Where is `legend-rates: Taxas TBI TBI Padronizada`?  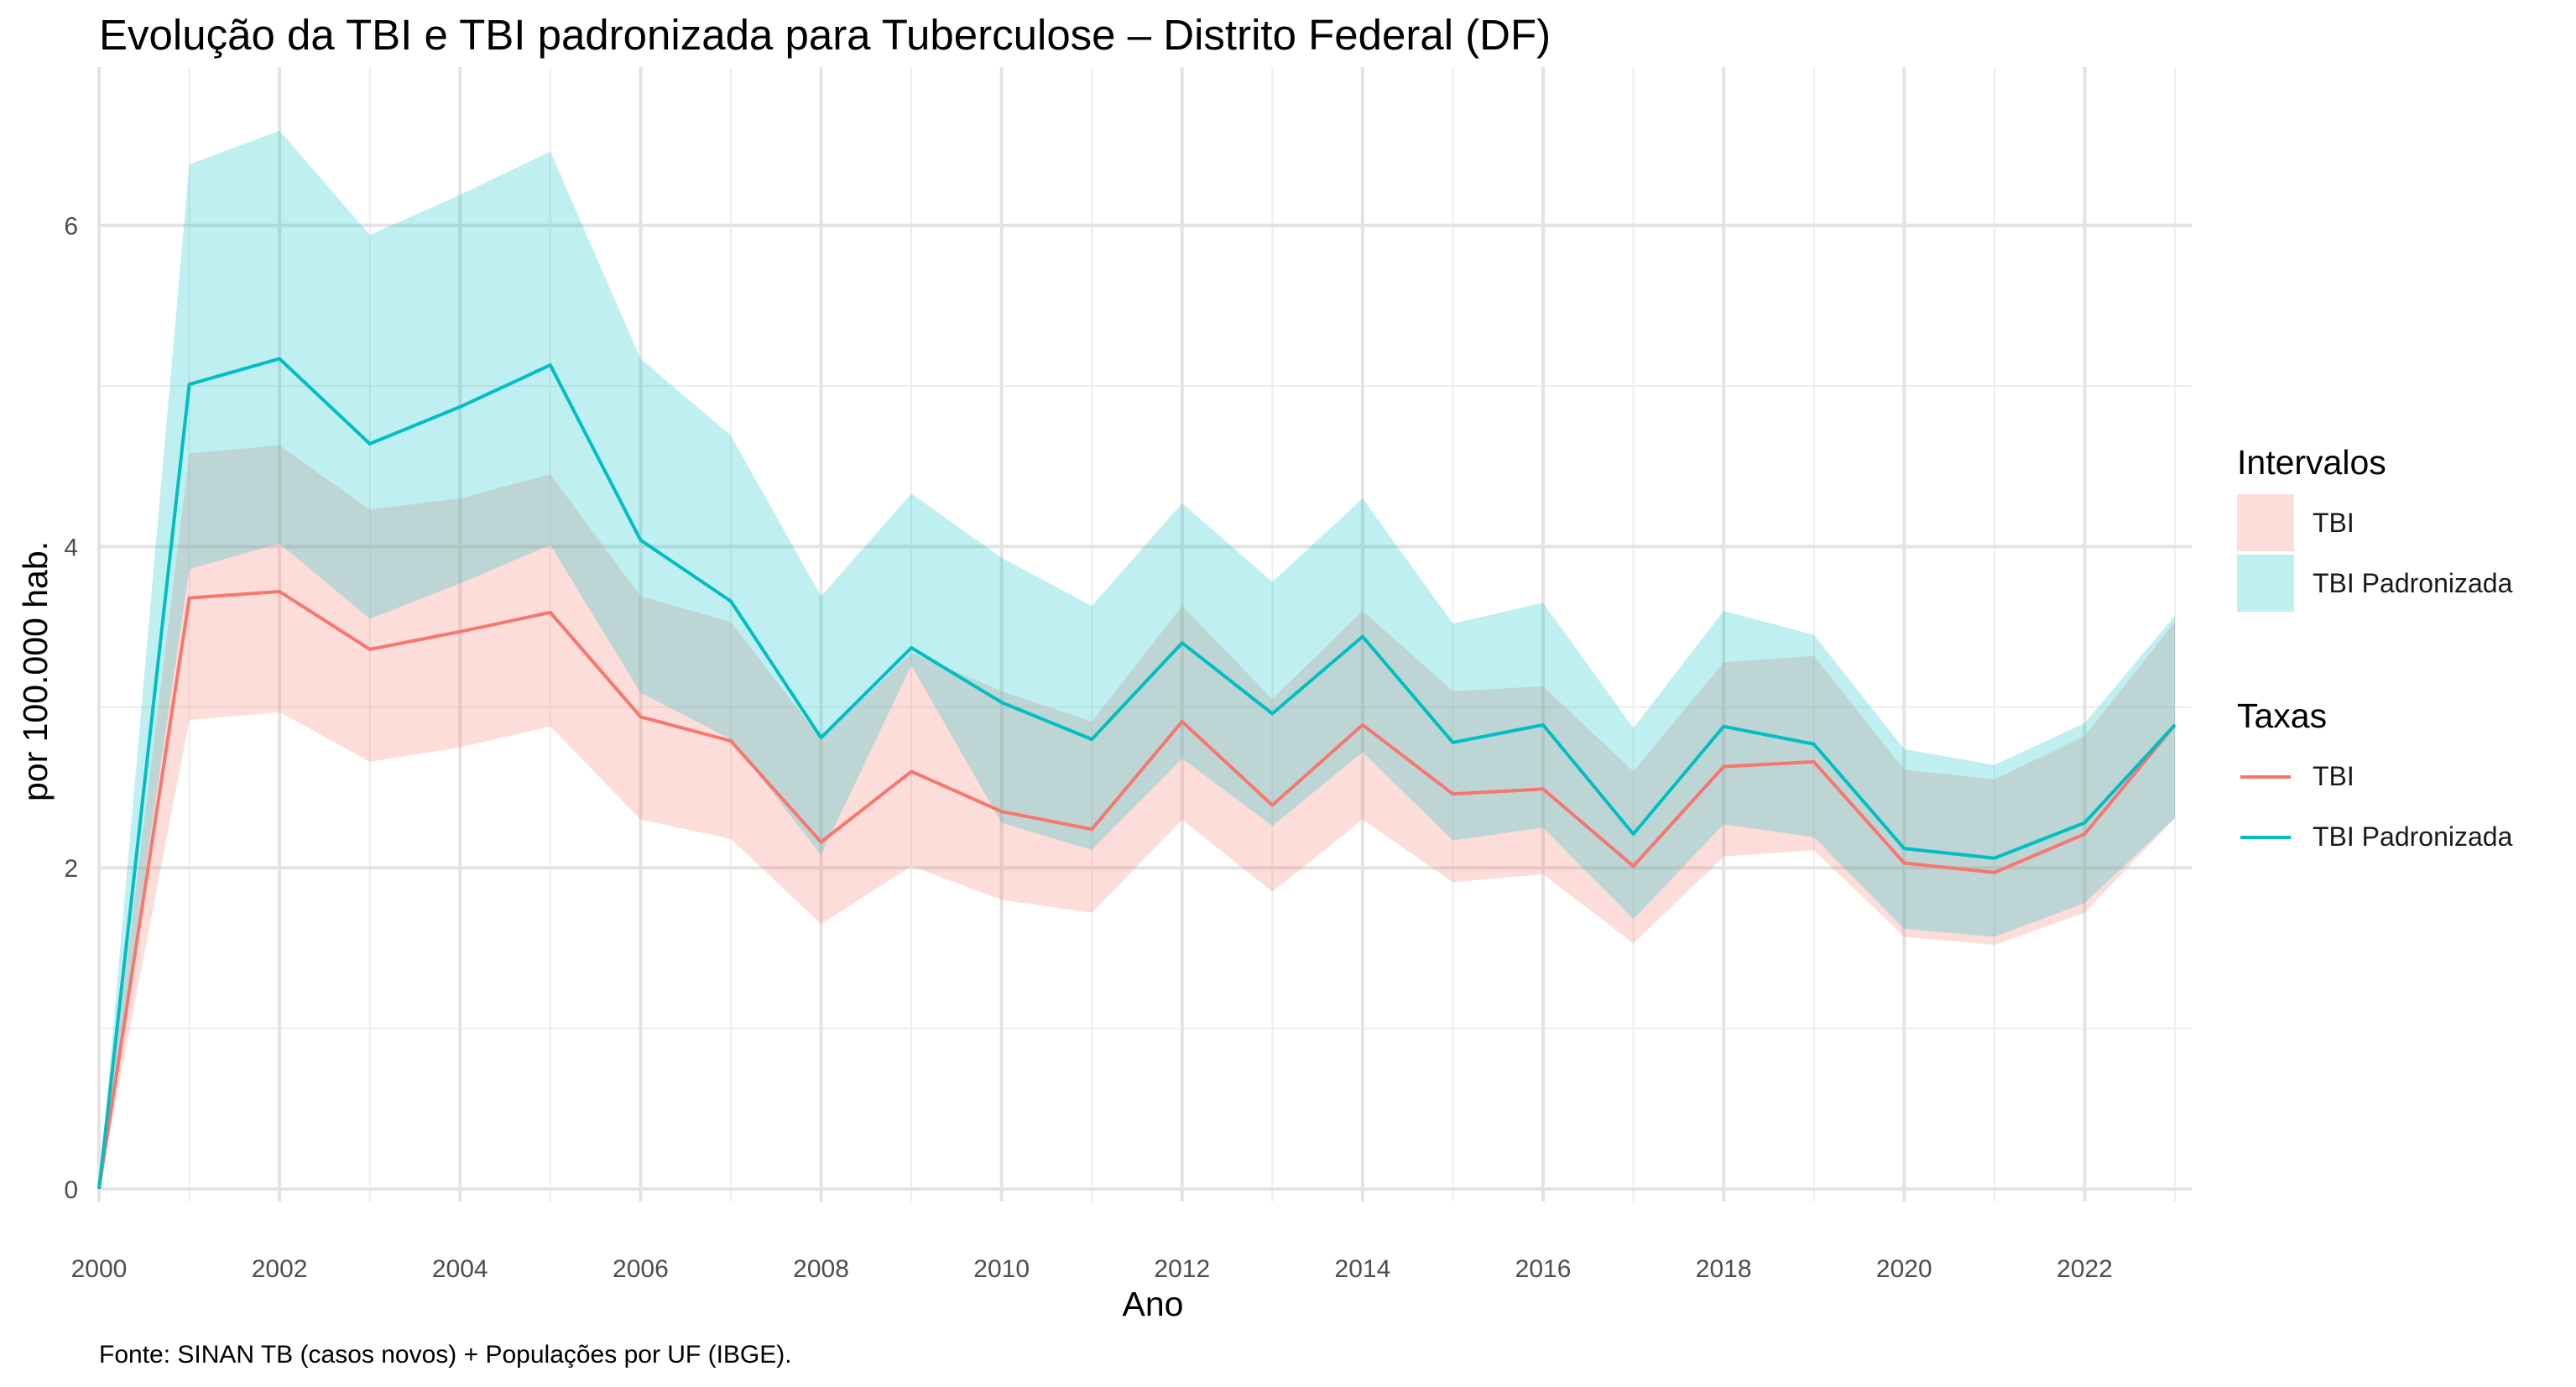 legend-rates: Taxas TBI TBI Padronizada is located at coordinates (2374, 781).